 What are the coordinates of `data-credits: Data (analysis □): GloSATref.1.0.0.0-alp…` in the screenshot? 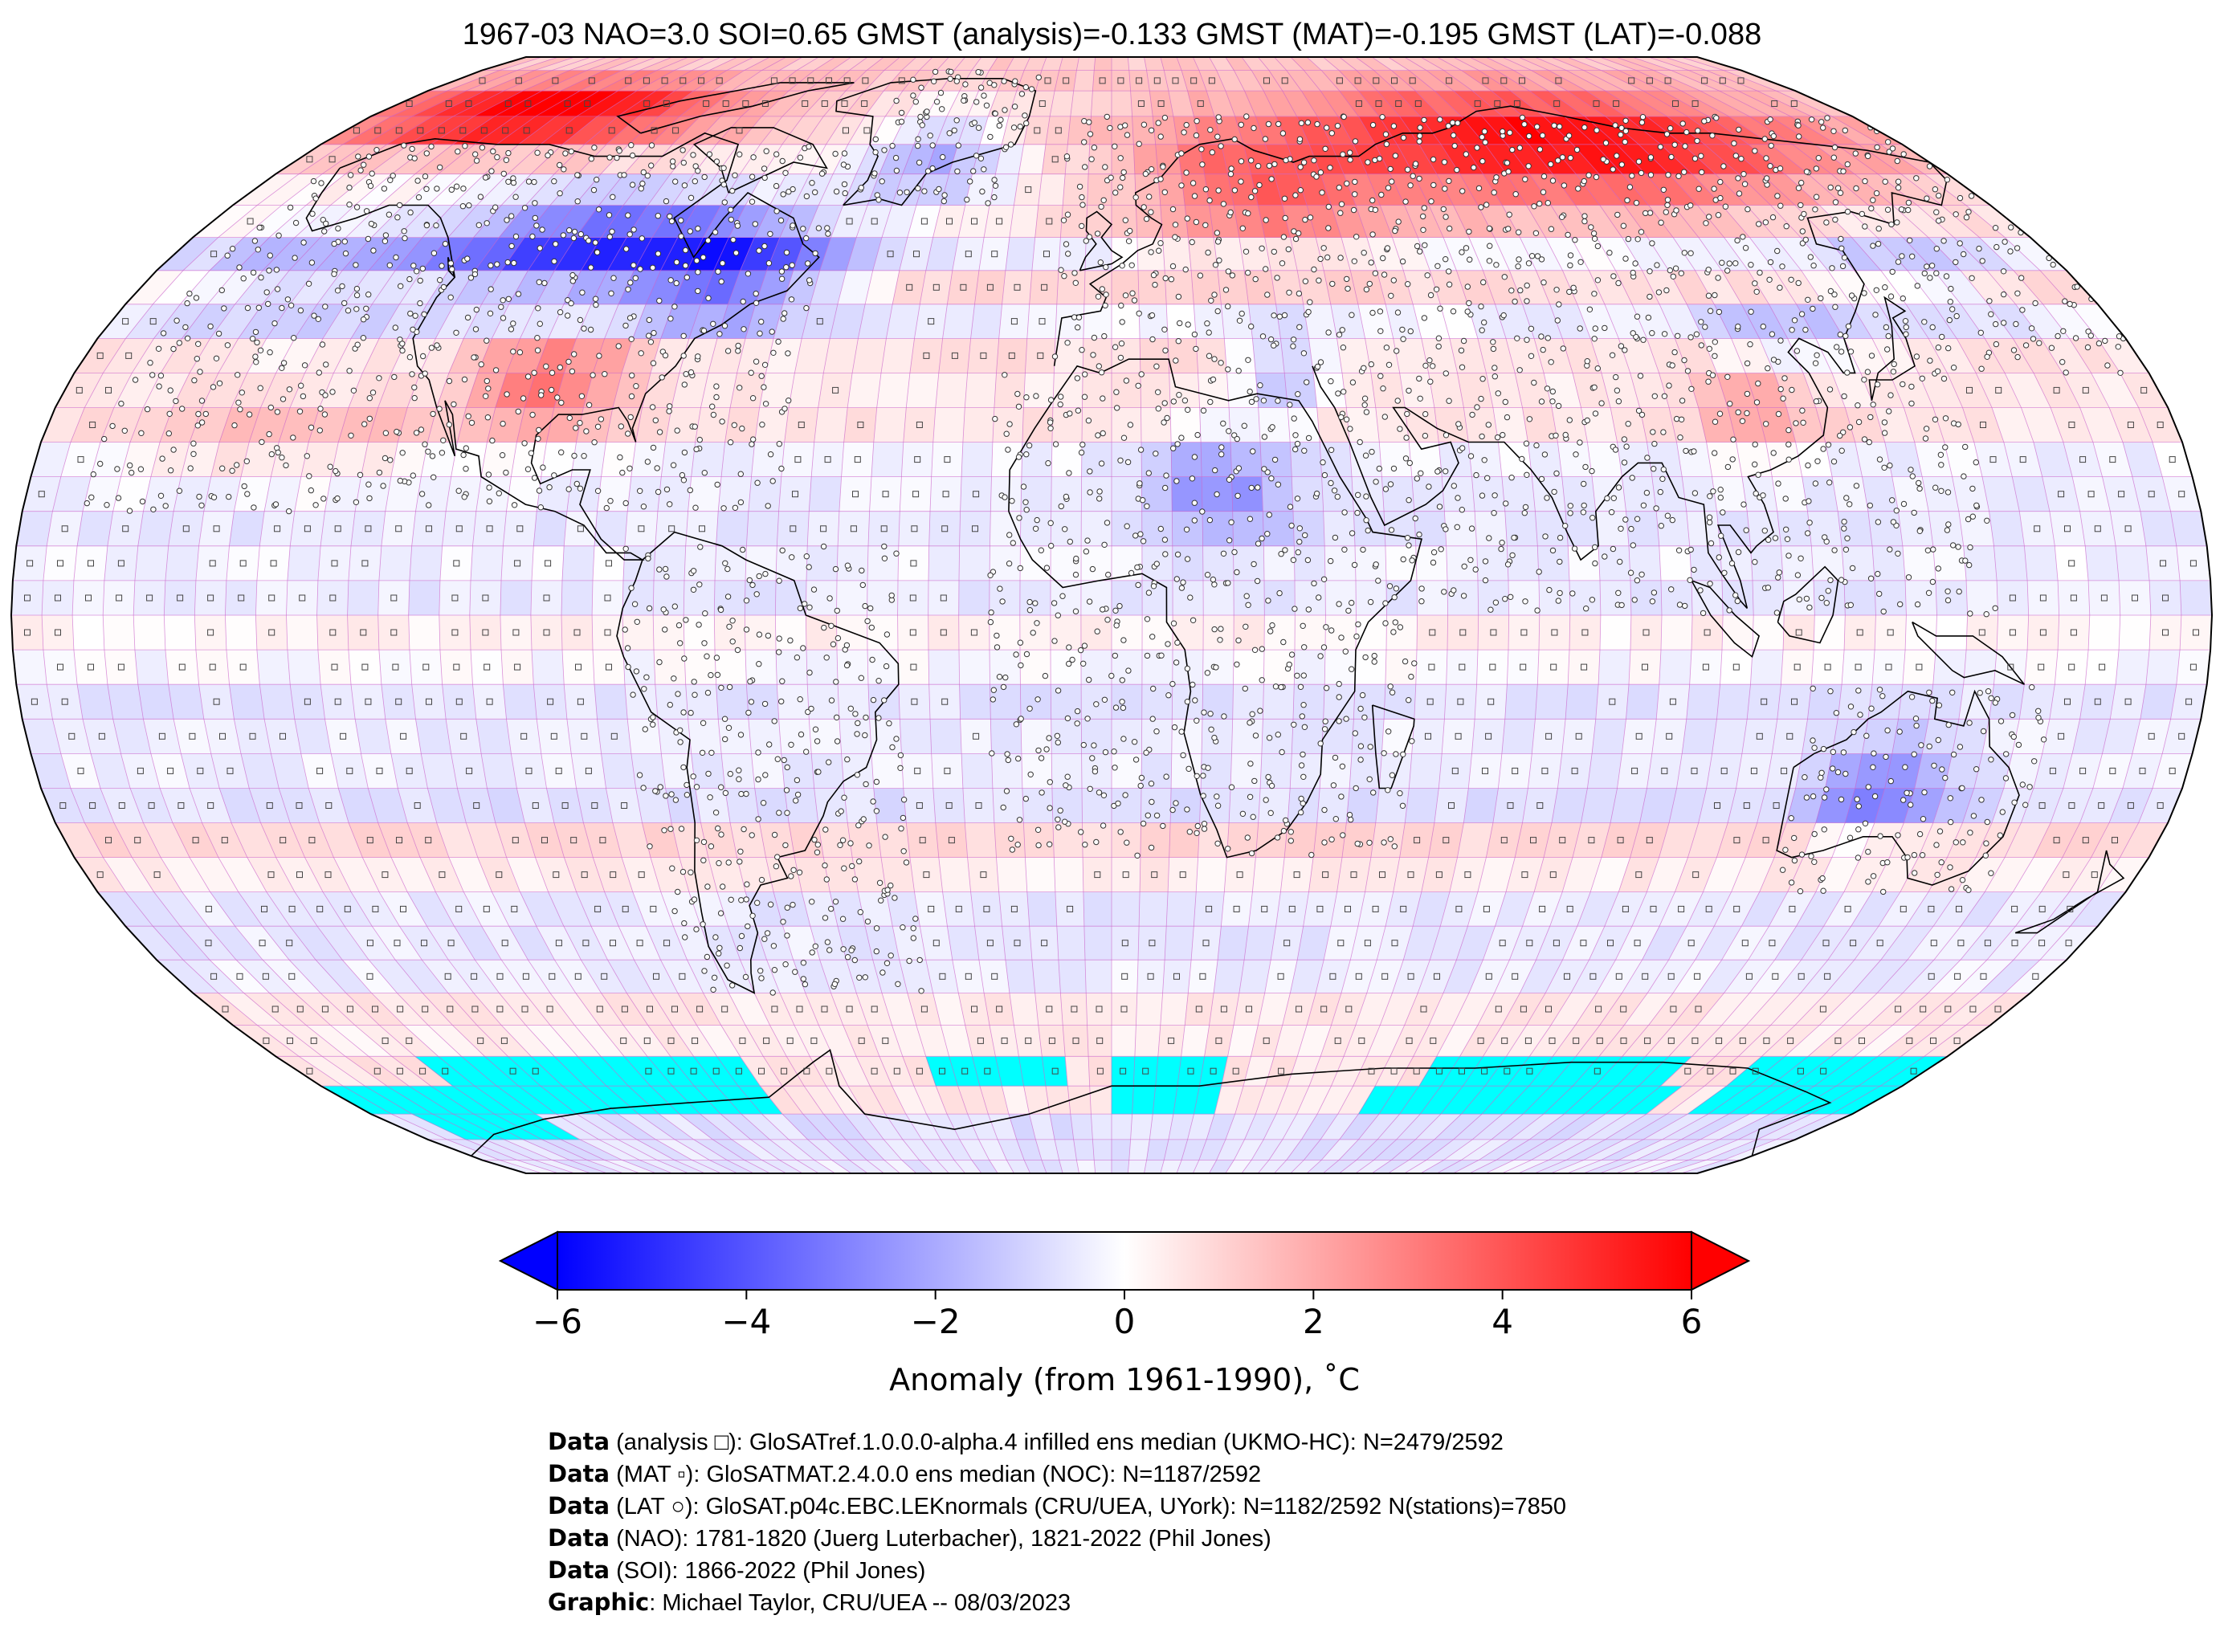 It's located at (1057, 1522).